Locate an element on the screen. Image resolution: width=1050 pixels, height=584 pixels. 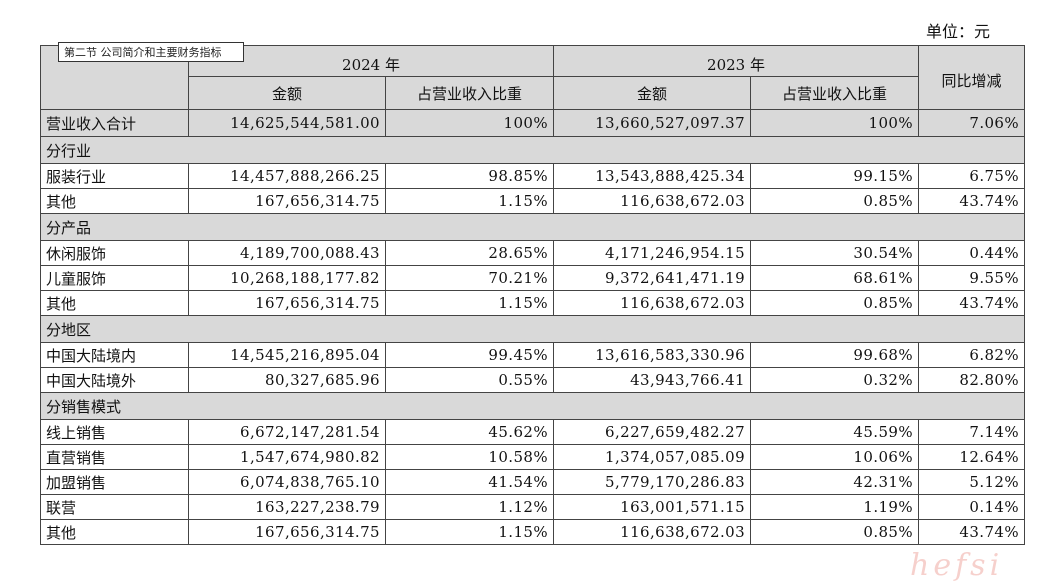
amount-2023: 43,943,766.41 is located at coordinates (652, 380).